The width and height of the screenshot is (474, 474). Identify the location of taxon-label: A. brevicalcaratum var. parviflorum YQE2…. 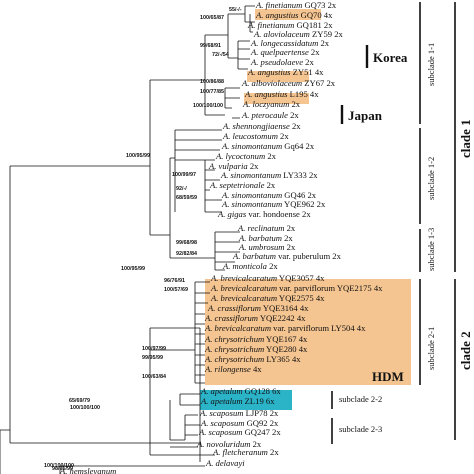
(296, 288).